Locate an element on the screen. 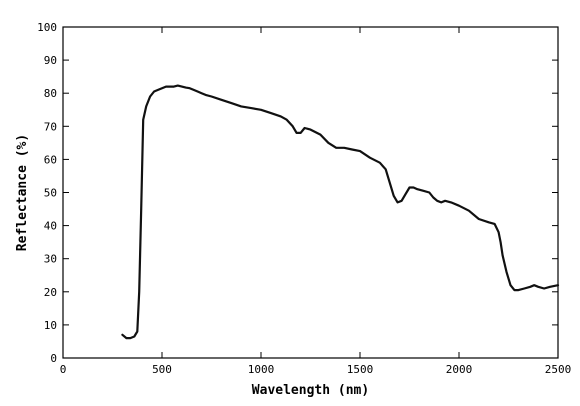 The image size is (580, 406). y-tick-label: 20 is located at coordinates (50, 292).